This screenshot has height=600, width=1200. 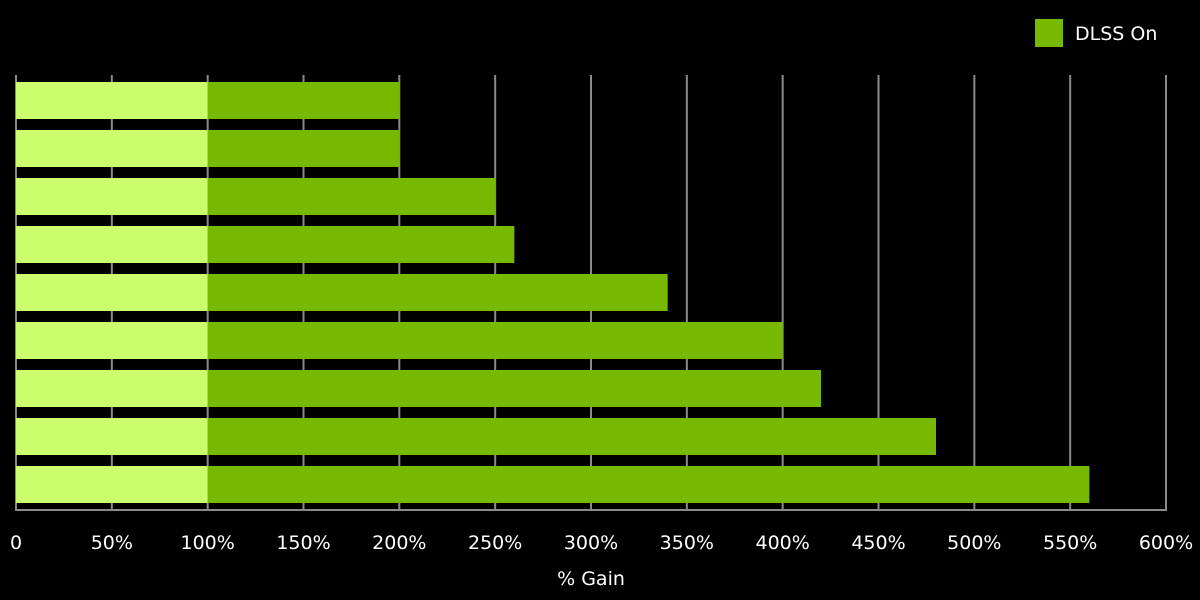 What do you see at coordinates (1116, 34) in the screenshot?
I see `legend-label-dlss-on: DLSS On` at bounding box center [1116, 34].